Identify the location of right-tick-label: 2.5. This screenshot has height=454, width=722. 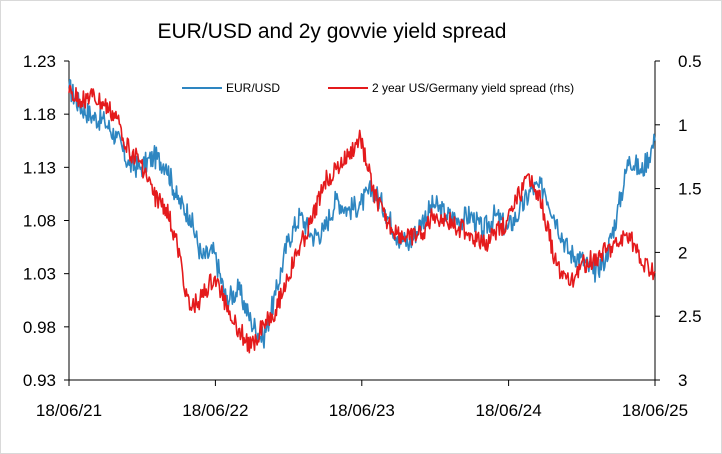
(690, 316).